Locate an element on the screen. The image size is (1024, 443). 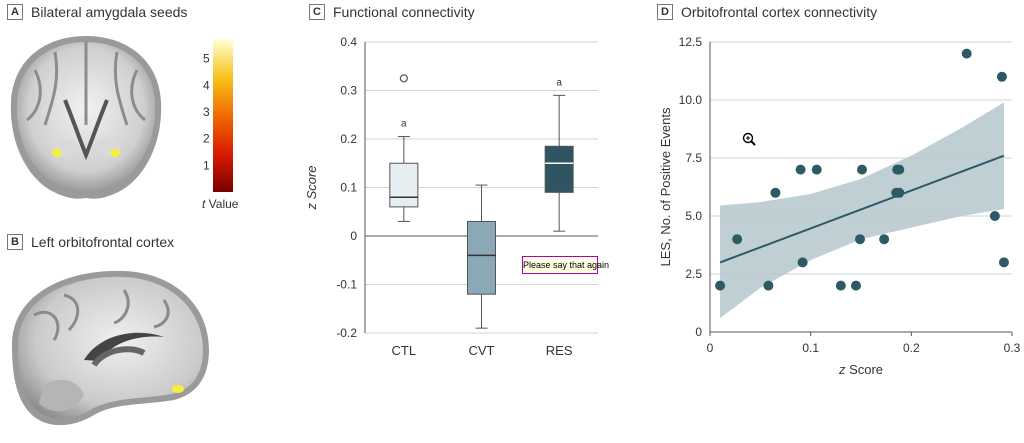
panel-b-header: B Left orbitofrontal cortex is located at coordinates (90, 242).